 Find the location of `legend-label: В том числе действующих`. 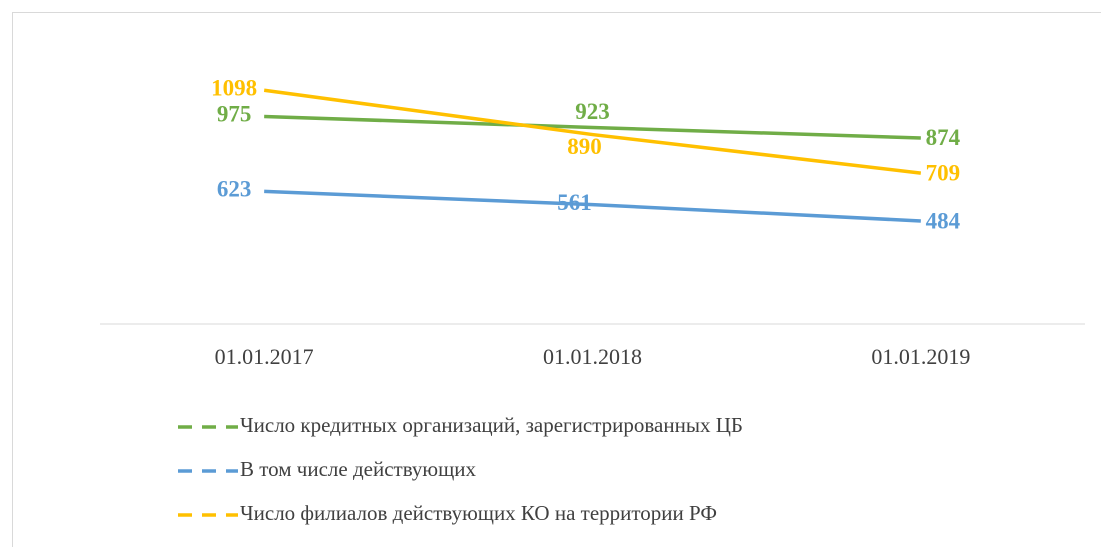

legend-label: В том числе действующих is located at coordinates (358, 469).